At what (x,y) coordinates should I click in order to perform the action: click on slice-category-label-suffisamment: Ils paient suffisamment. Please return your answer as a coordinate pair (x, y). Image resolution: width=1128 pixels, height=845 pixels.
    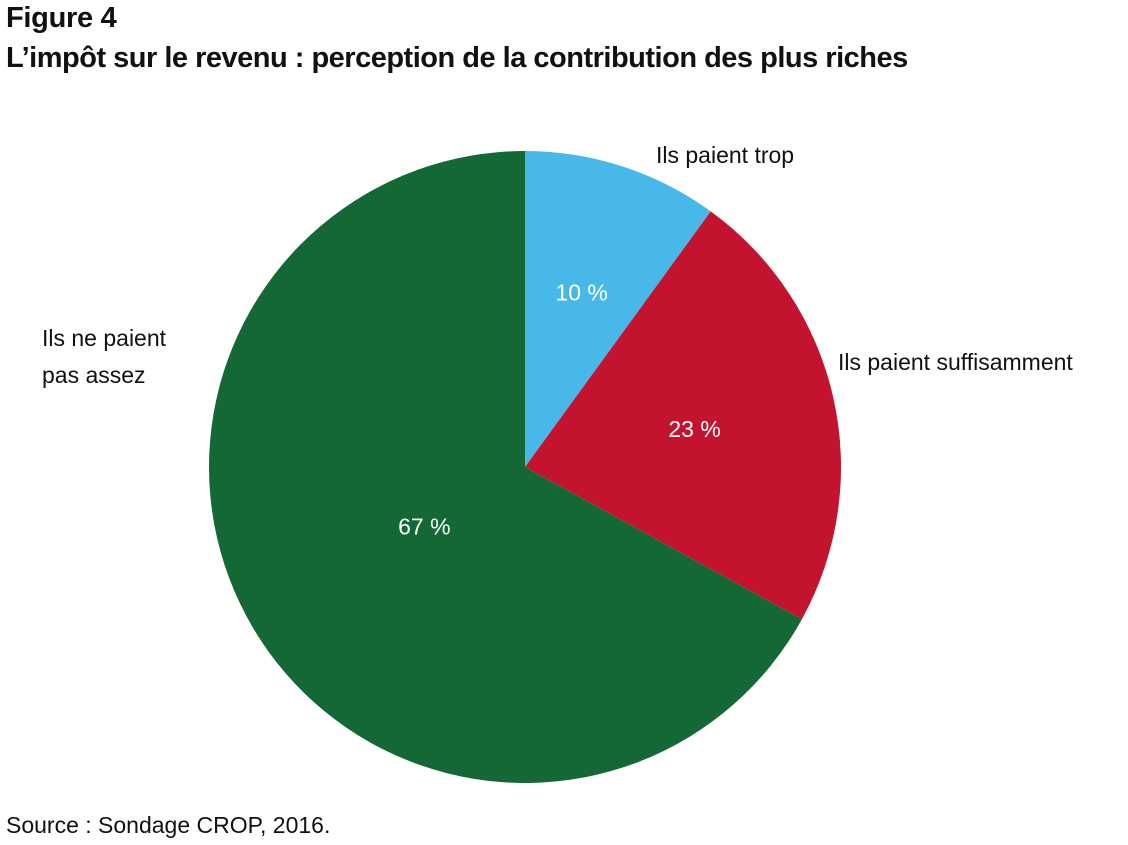
    Looking at the image, I should click on (955, 362).